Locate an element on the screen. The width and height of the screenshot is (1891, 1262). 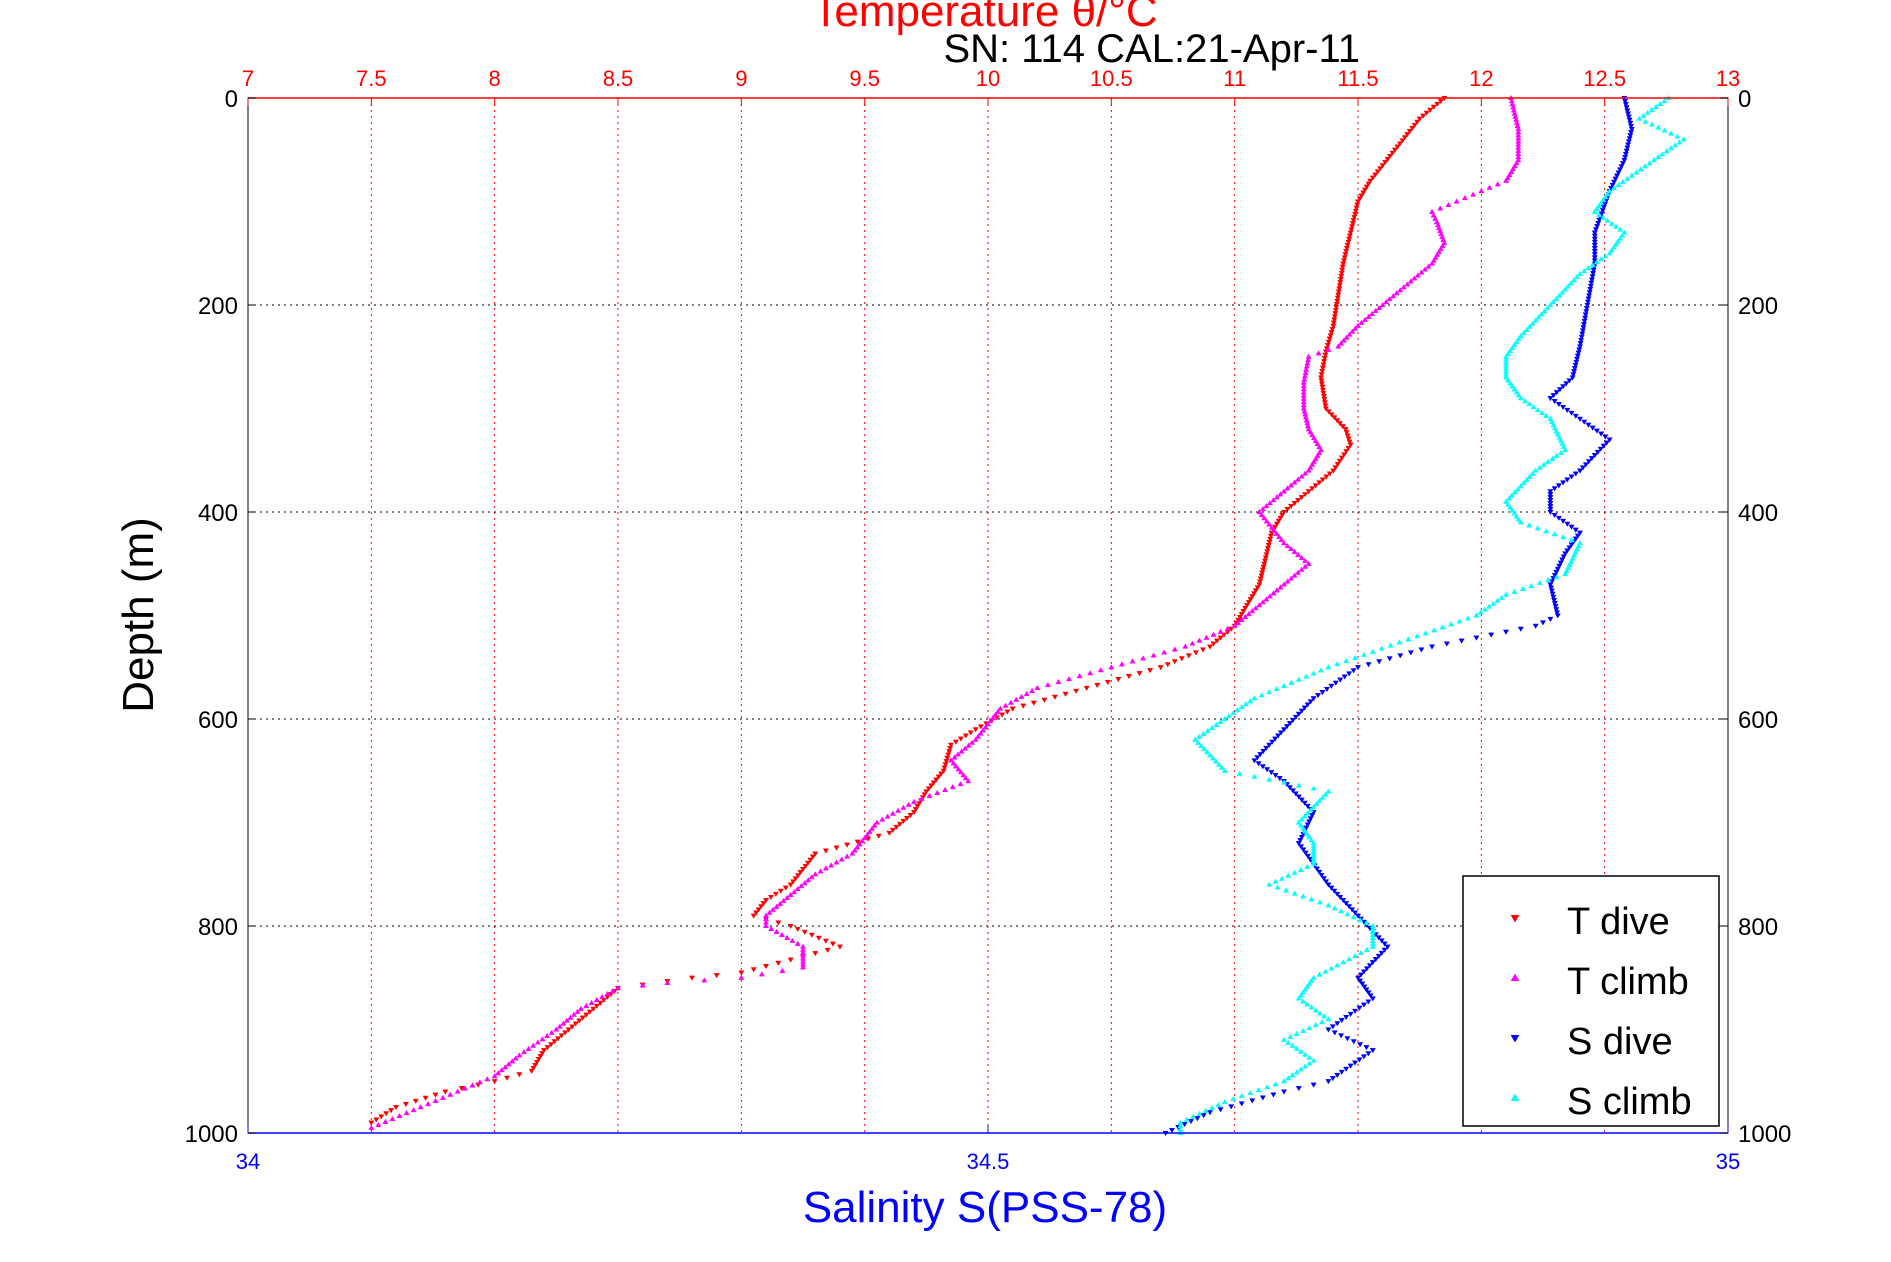
temperature-tick-label: 11 is located at coordinates (1234, 78).